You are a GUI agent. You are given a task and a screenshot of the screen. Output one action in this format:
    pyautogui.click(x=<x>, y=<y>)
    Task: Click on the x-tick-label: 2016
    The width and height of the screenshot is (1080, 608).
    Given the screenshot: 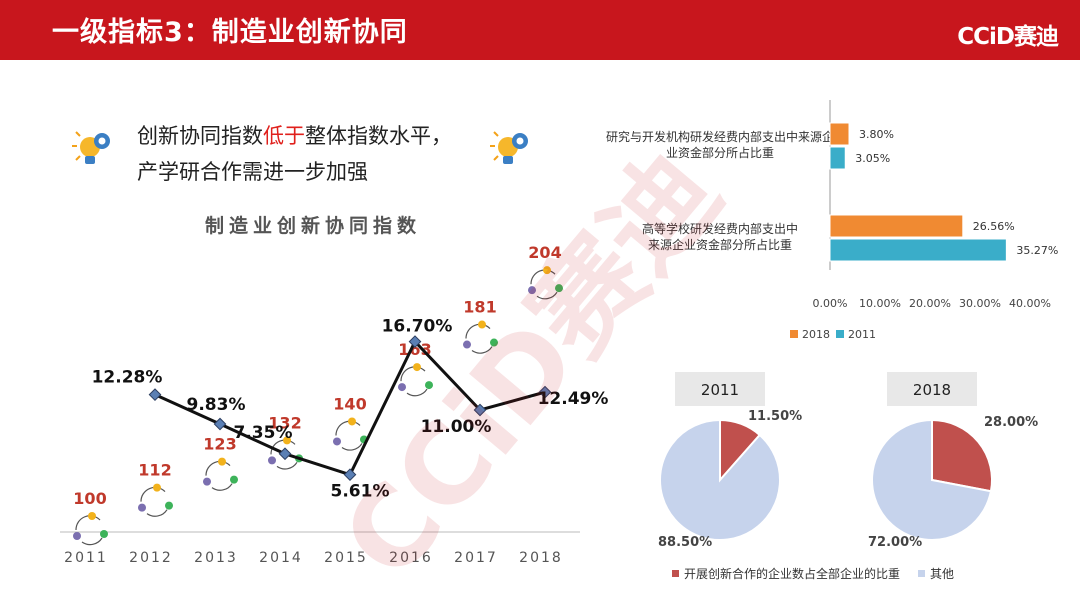 What is the action you would take?
    pyautogui.click(x=411, y=558)
    